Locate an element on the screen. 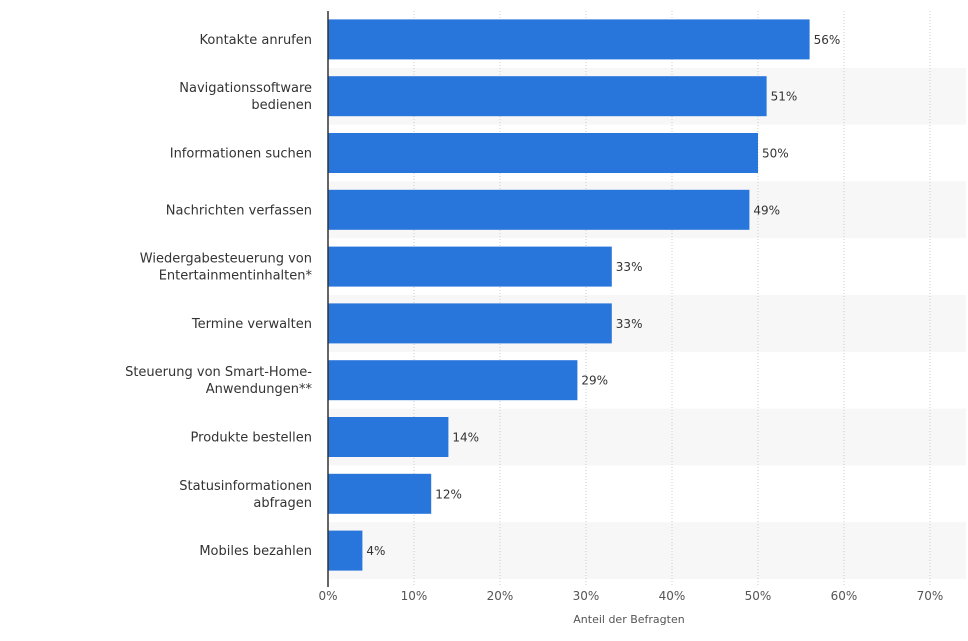  category-label-line: abfragen is located at coordinates (282, 503).